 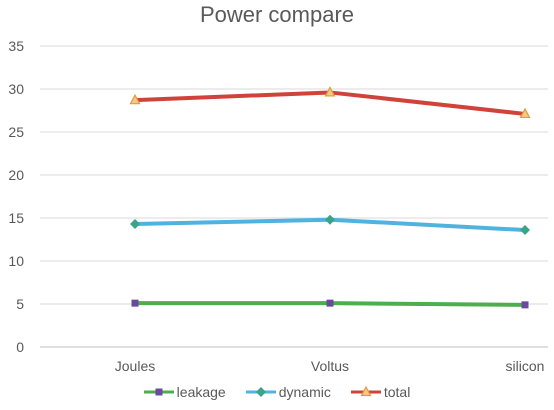 What do you see at coordinates (135, 366) in the screenshot?
I see `x-tick-label: Joules` at bounding box center [135, 366].